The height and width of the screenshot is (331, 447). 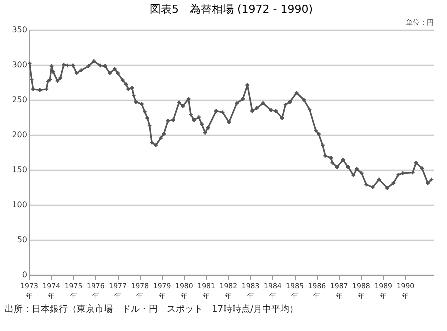 What do you see at coordinates (20, 205) in the screenshot?
I see `y-tick-label: 100` at bounding box center [20, 205].